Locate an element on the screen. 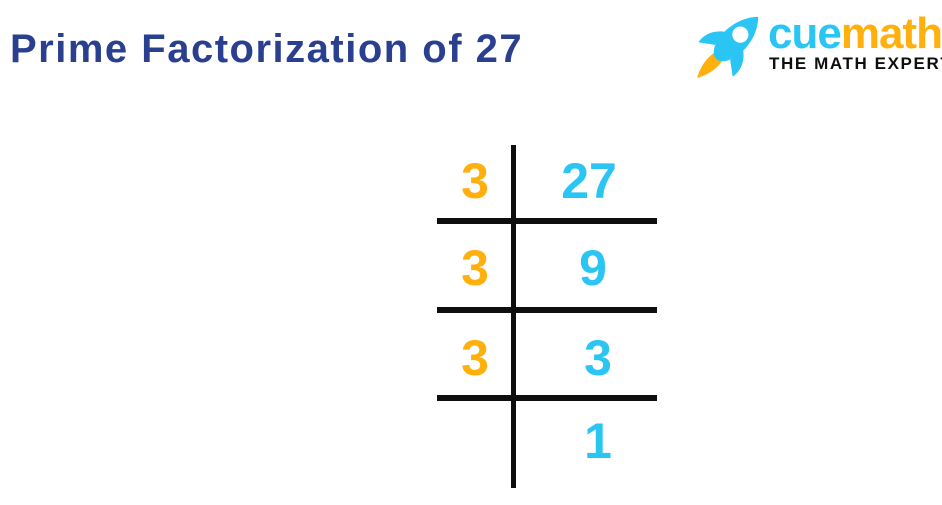 This screenshot has height=505, width=942. brand-cue: cue is located at coordinates (805, 33).